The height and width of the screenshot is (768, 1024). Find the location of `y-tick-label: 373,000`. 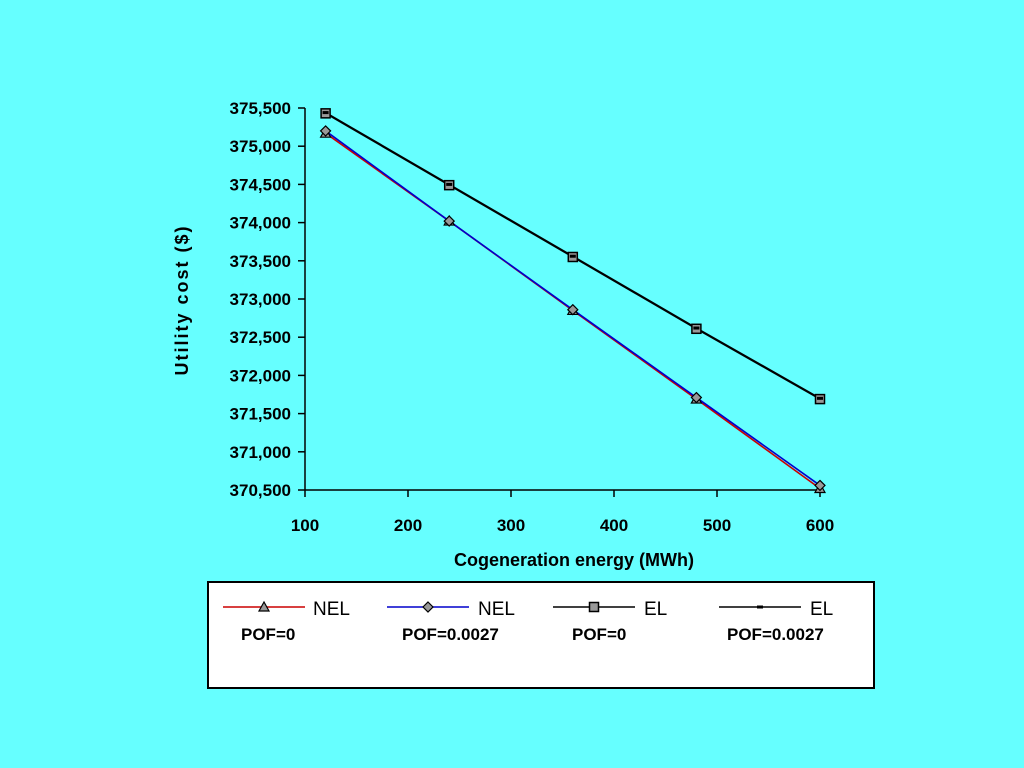

y-tick-label: 373,000 is located at coordinates (260, 299).